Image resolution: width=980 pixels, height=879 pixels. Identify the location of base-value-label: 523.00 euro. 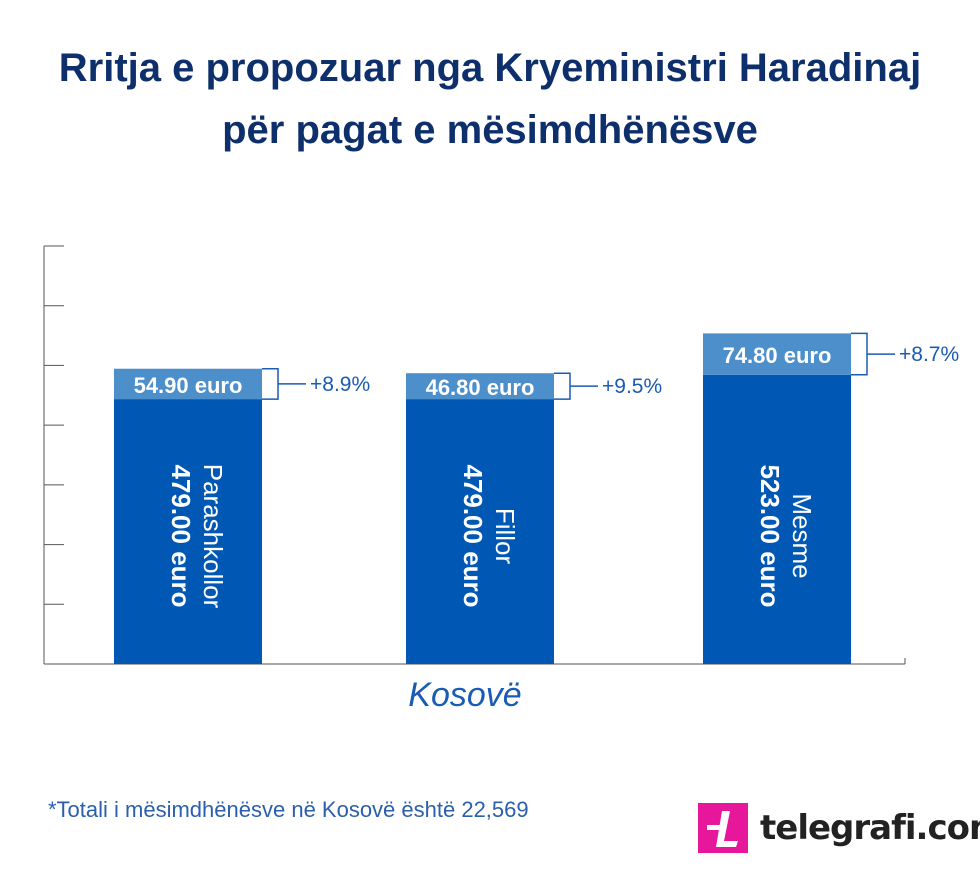
(770, 535).